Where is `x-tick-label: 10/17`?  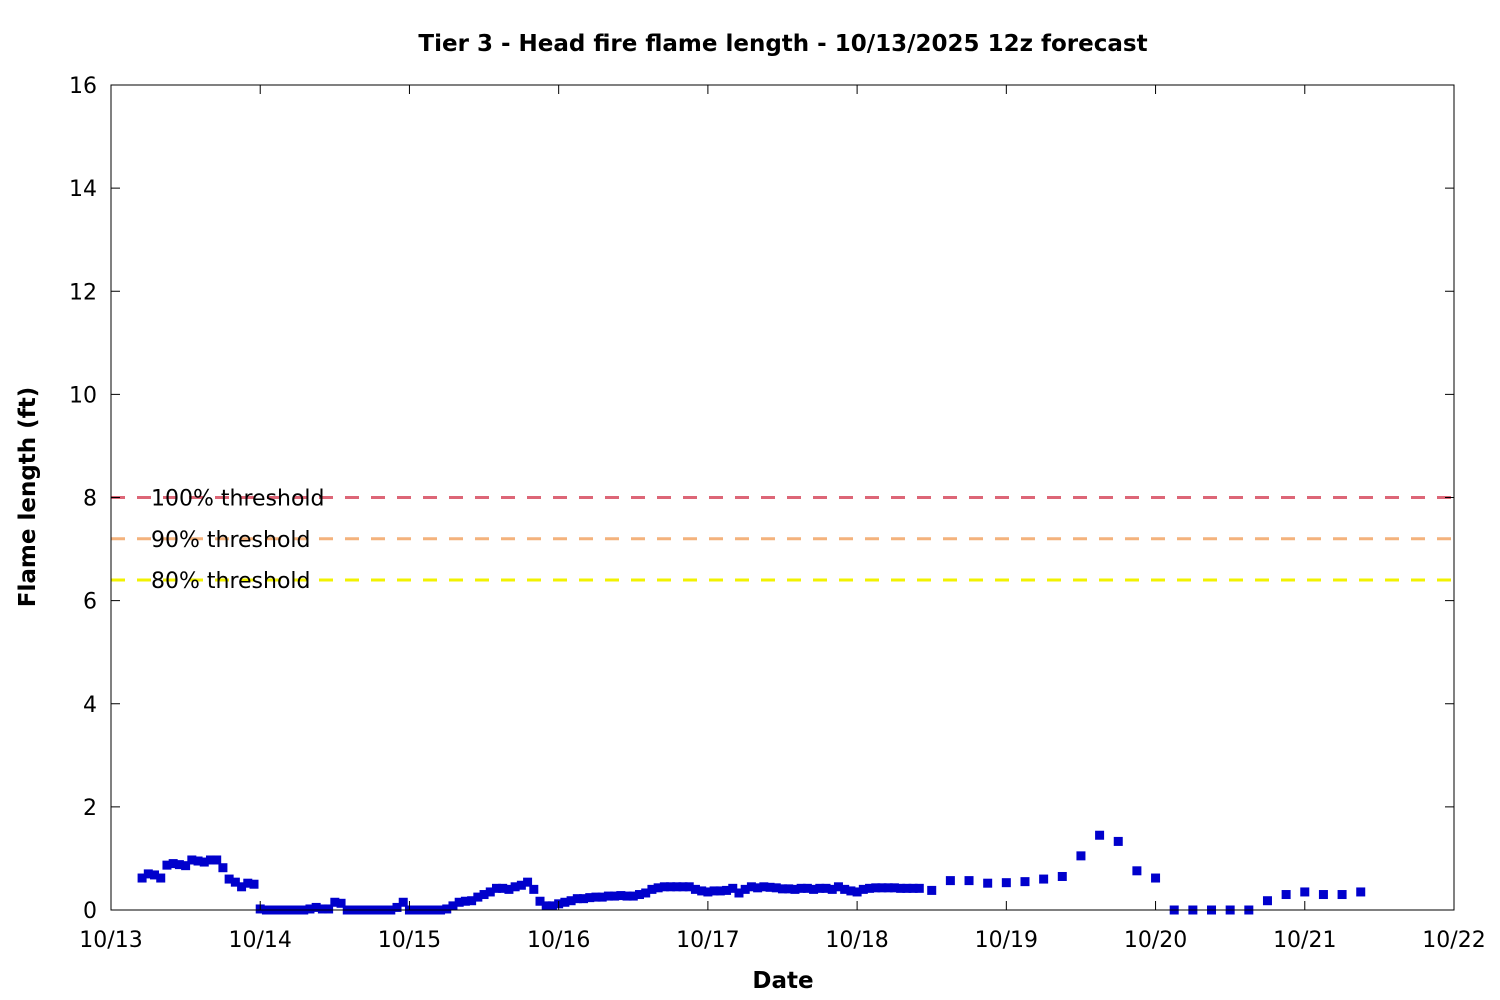 x-tick-label: 10/17 is located at coordinates (707, 940).